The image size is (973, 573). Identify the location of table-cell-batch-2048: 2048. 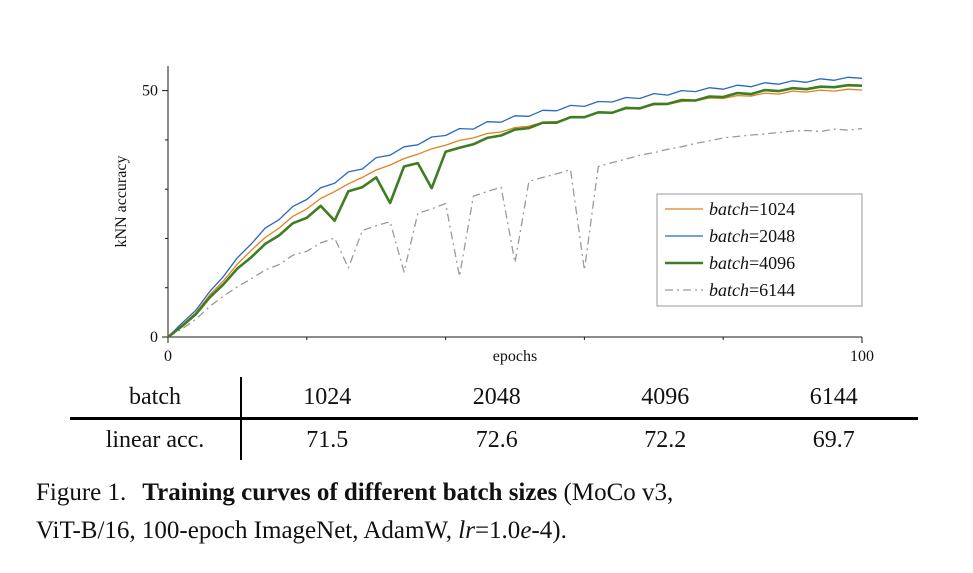
(496, 398).